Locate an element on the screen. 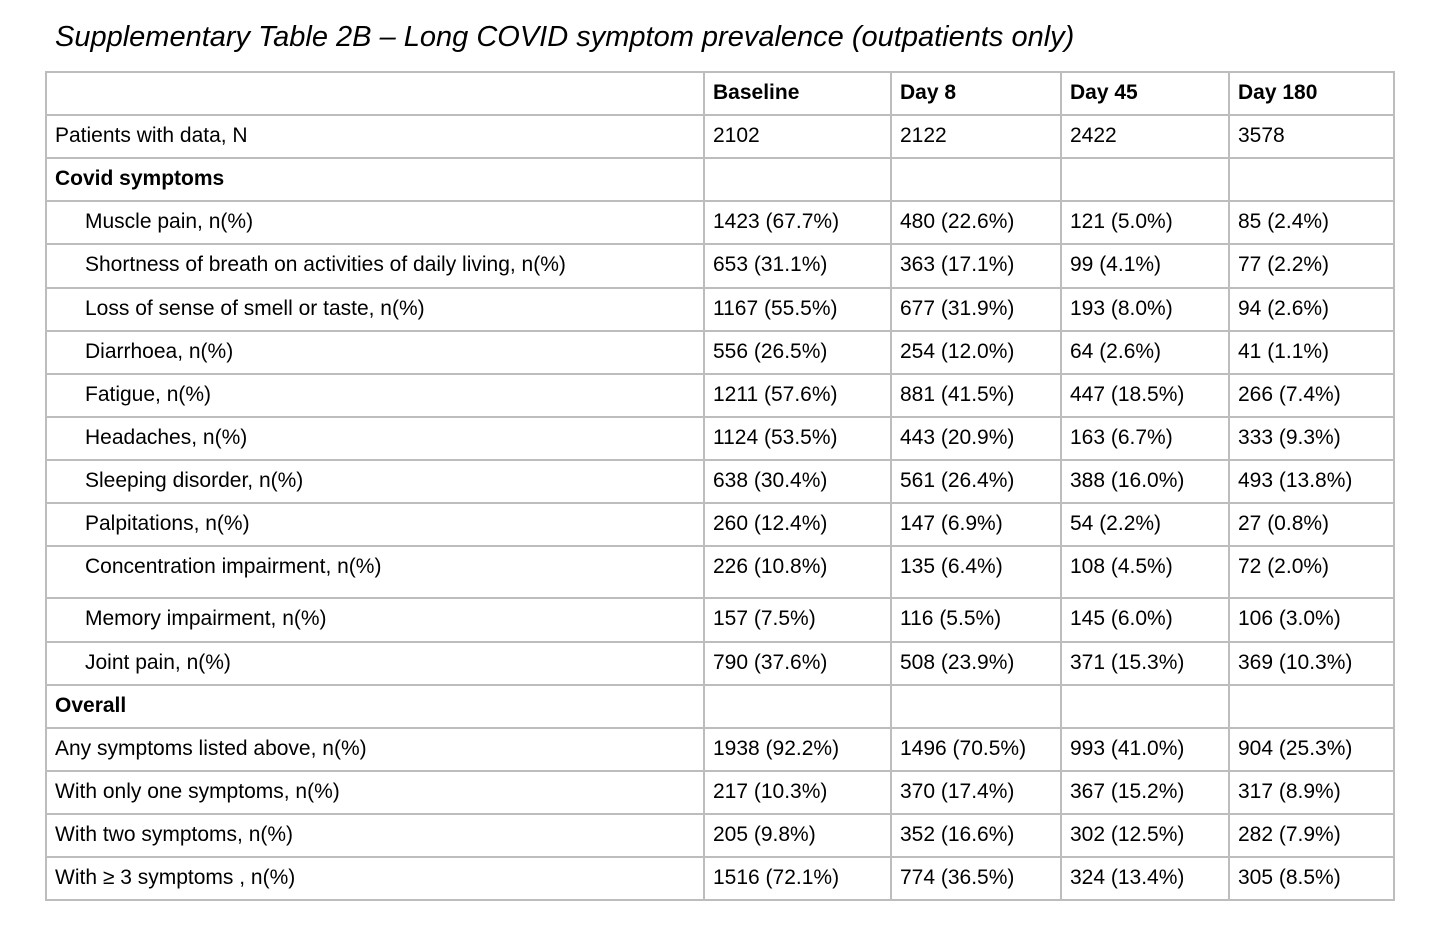  cell-value: 99 (4.1%) is located at coordinates (1145, 266).